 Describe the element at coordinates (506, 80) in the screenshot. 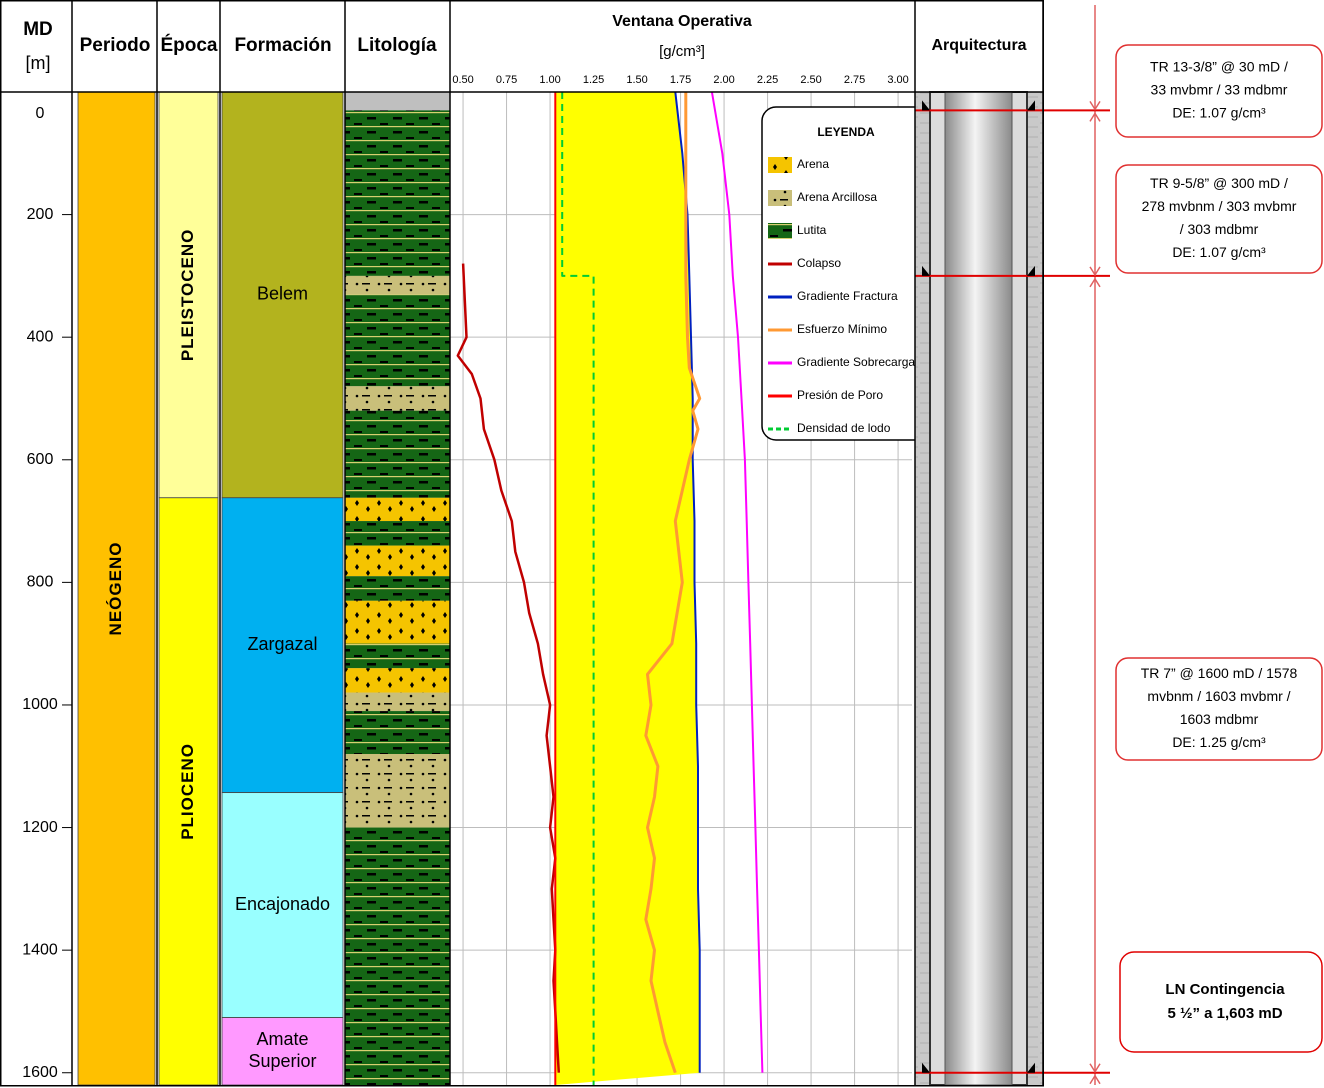

I see `x-tick-label: 0.75` at that location.